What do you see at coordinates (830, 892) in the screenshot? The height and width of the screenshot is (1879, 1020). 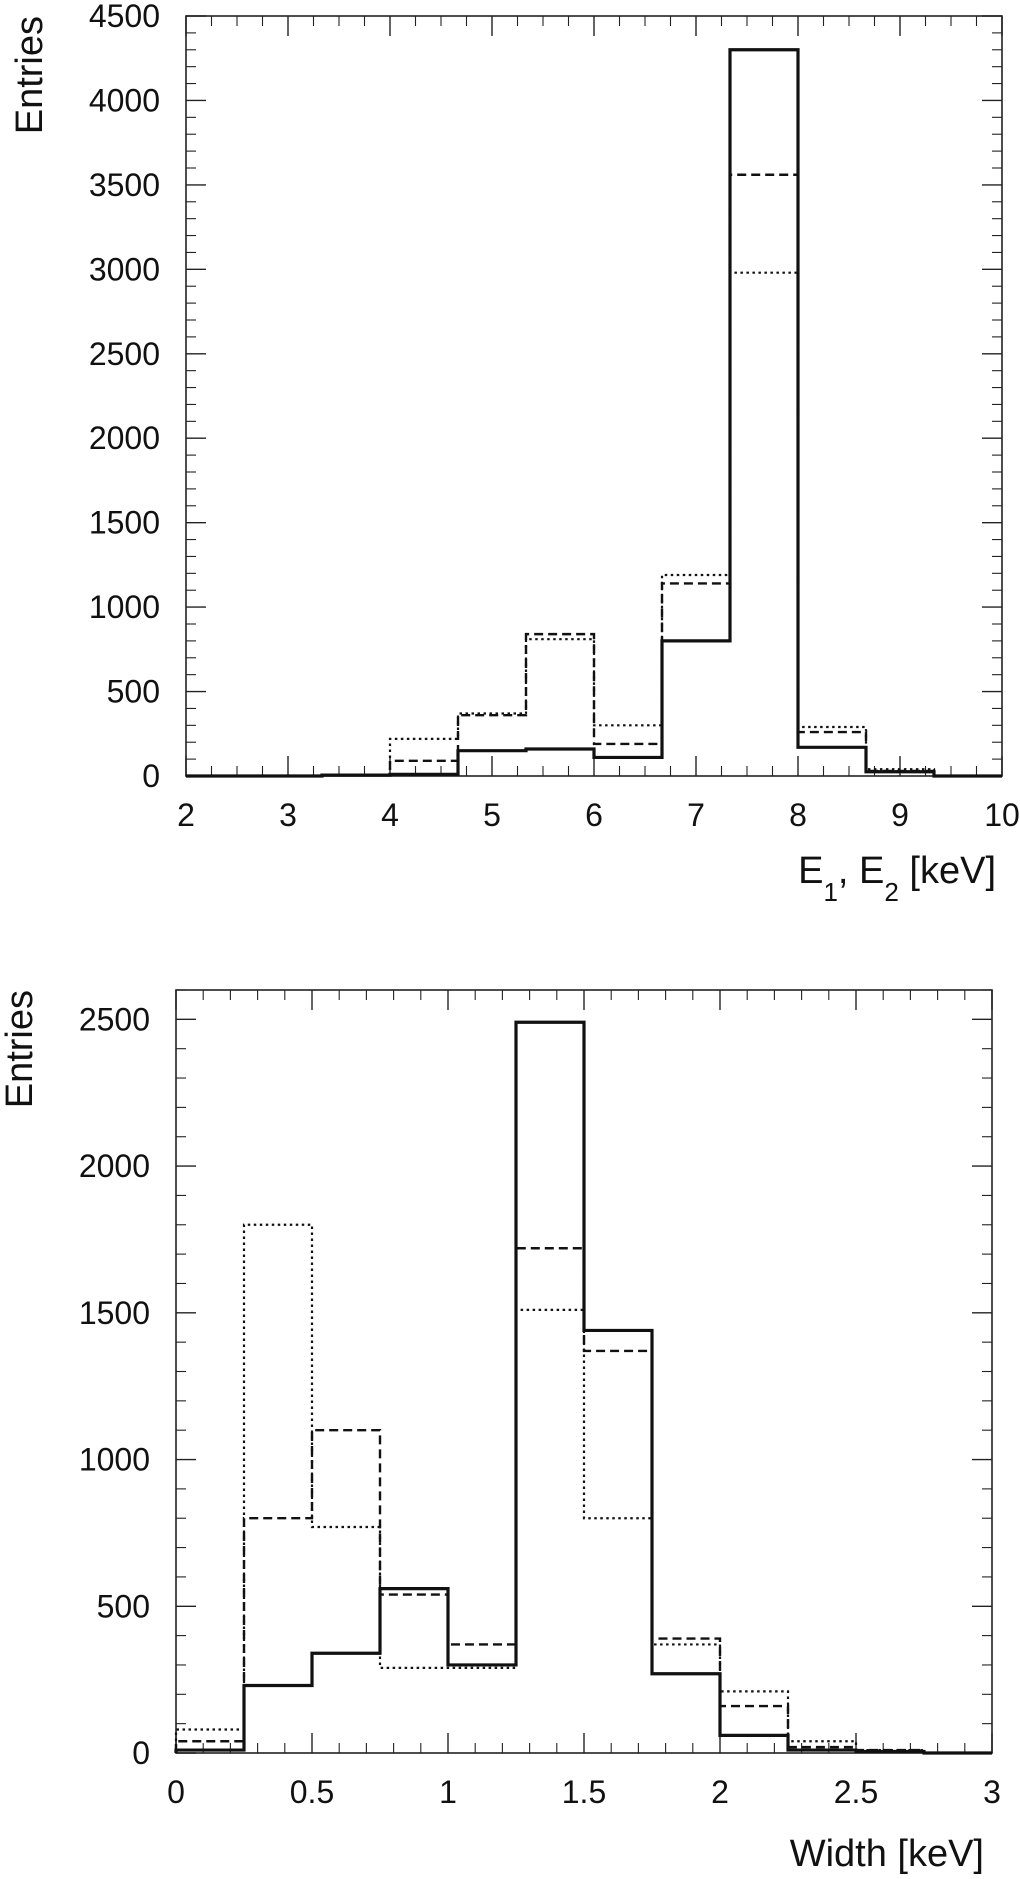 I see `x-axis-title-part: 1` at bounding box center [830, 892].